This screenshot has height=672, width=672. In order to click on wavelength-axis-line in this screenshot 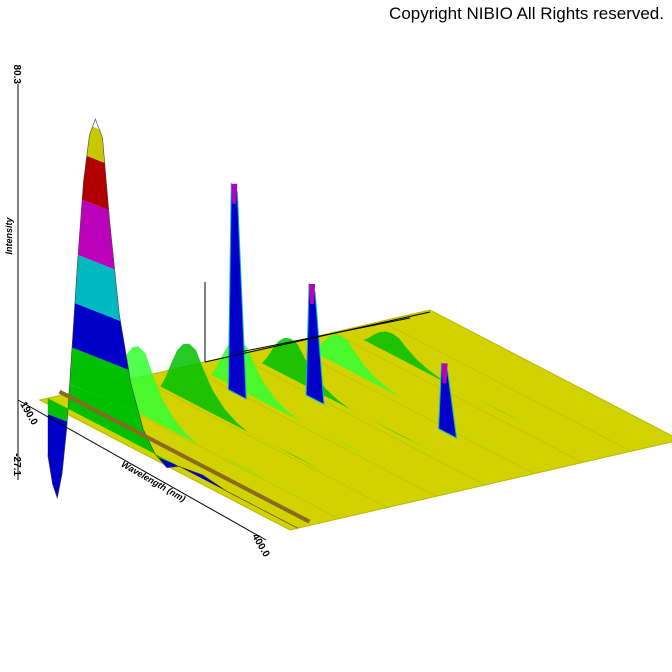, I will do `click(142, 470)`.